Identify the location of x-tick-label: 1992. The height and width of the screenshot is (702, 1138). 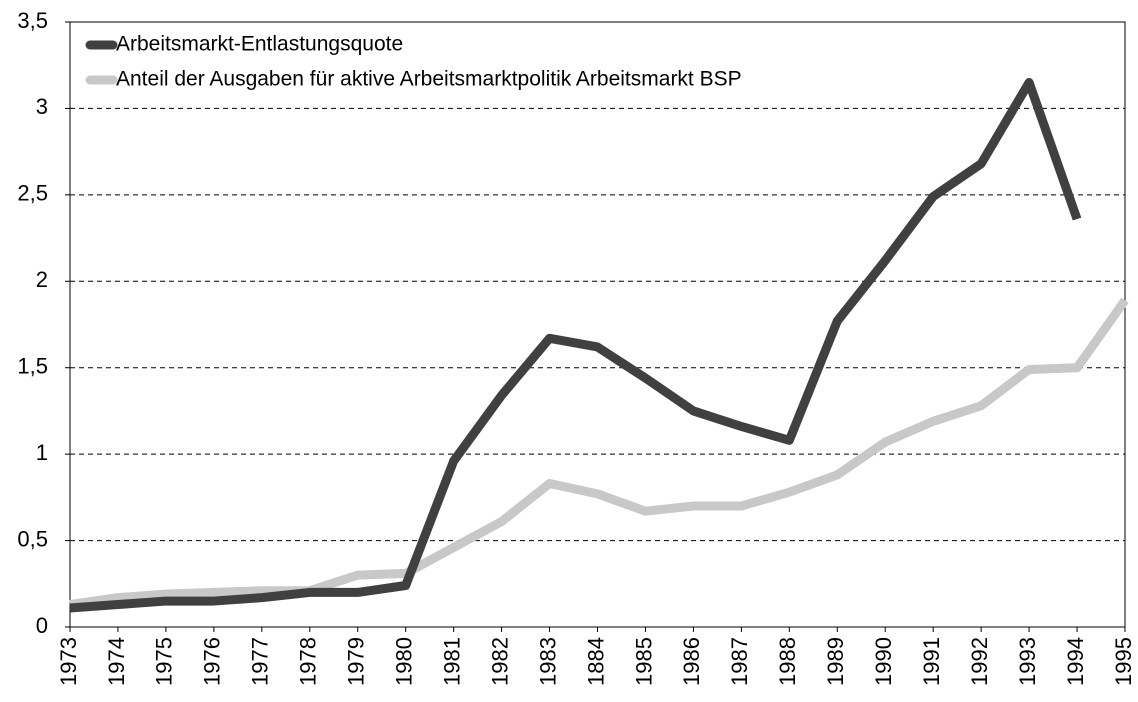
(979, 661).